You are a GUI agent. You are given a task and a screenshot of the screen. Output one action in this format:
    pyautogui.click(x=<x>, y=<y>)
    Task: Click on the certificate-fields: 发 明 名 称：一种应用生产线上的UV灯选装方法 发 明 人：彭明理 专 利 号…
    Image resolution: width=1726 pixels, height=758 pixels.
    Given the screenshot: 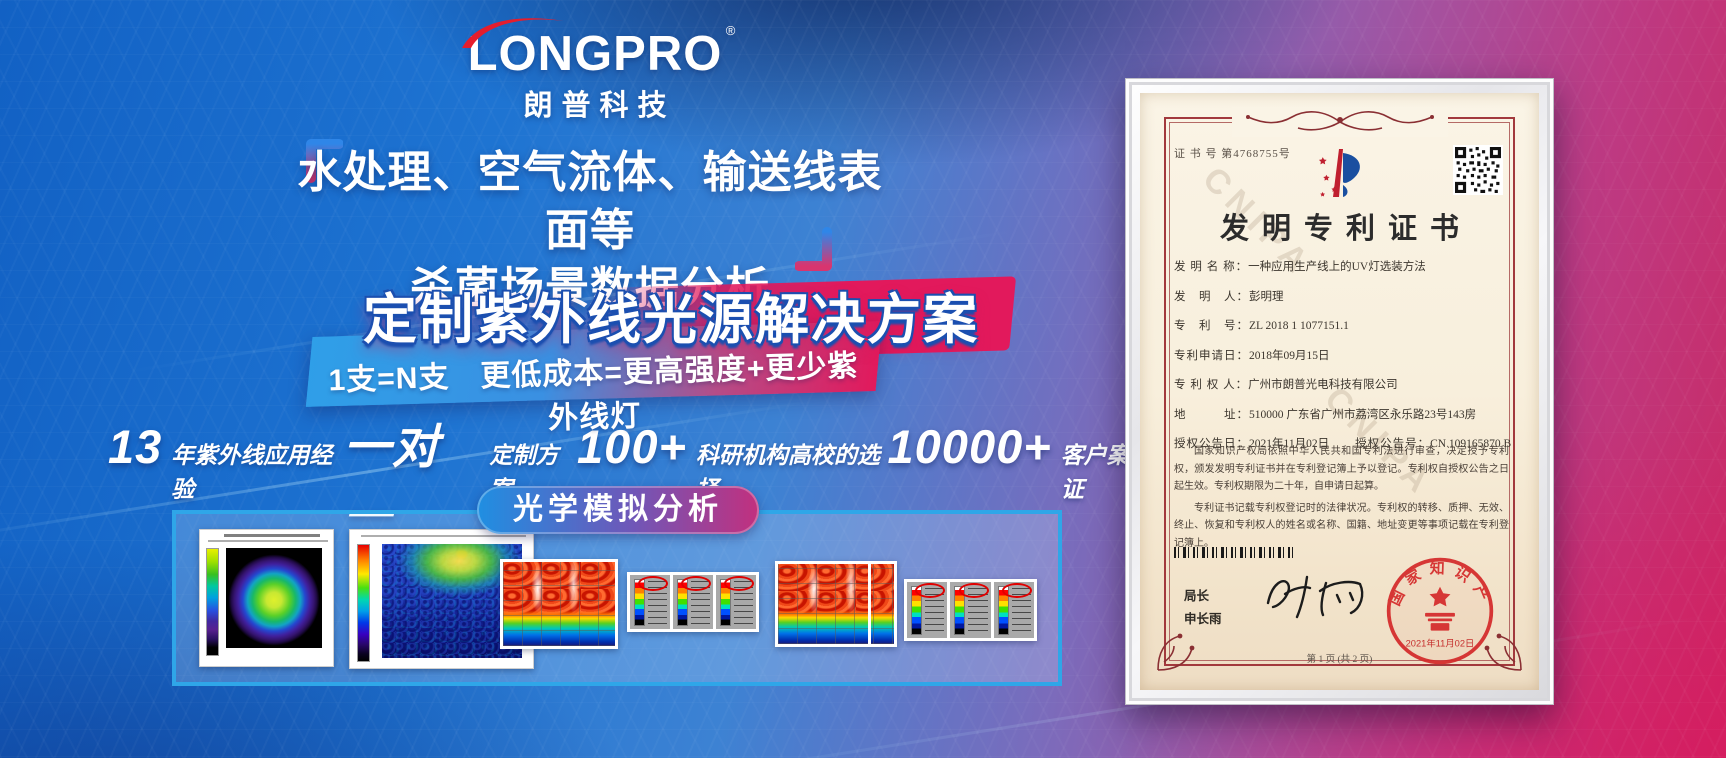 What is the action you would take?
    pyautogui.click(x=1343, y=361)
    